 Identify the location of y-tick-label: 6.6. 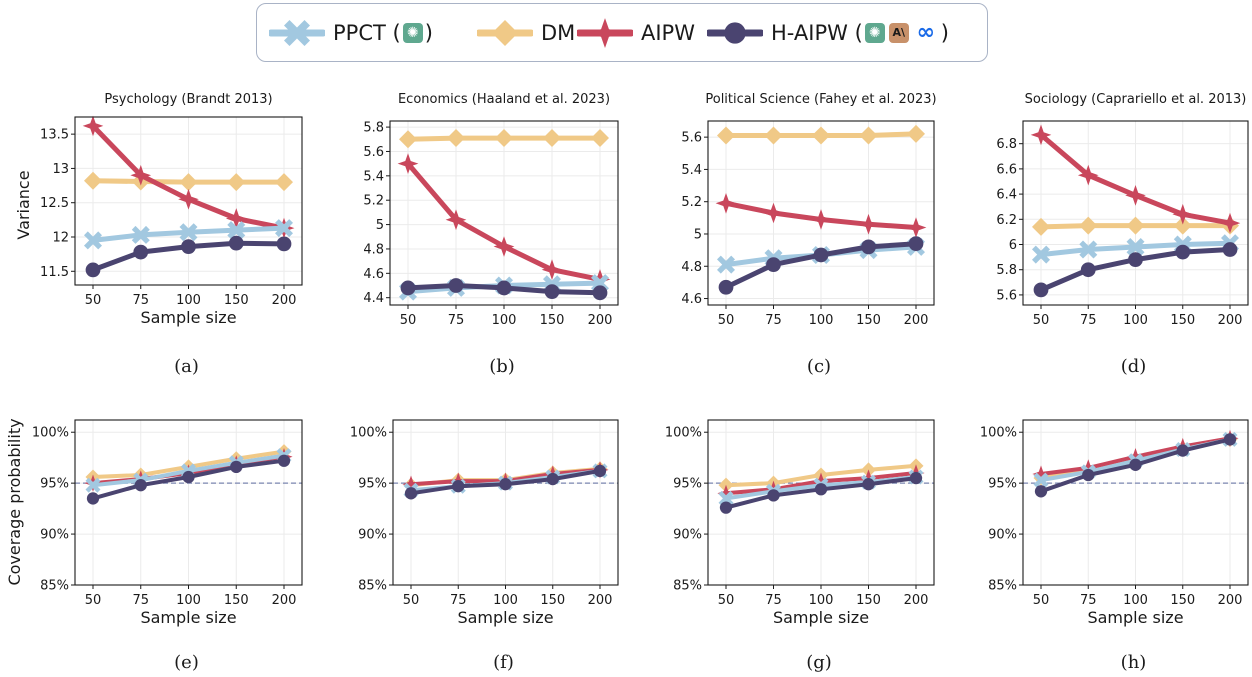
(1006, 169).